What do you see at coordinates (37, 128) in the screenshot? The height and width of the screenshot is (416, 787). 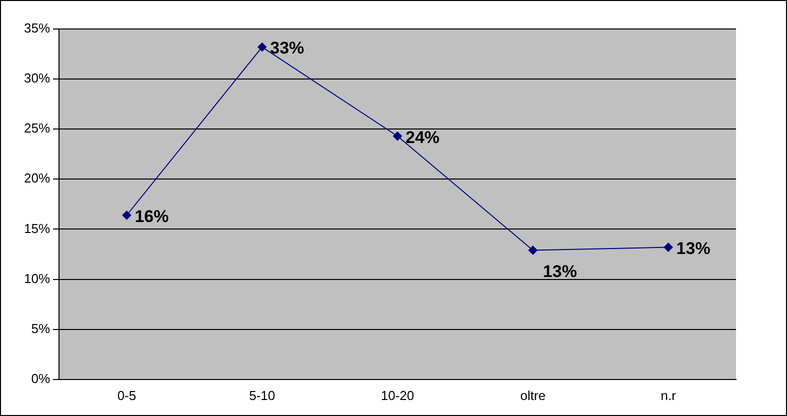 I see `y-tick-label: 25%` at bounding box center [37, 128].